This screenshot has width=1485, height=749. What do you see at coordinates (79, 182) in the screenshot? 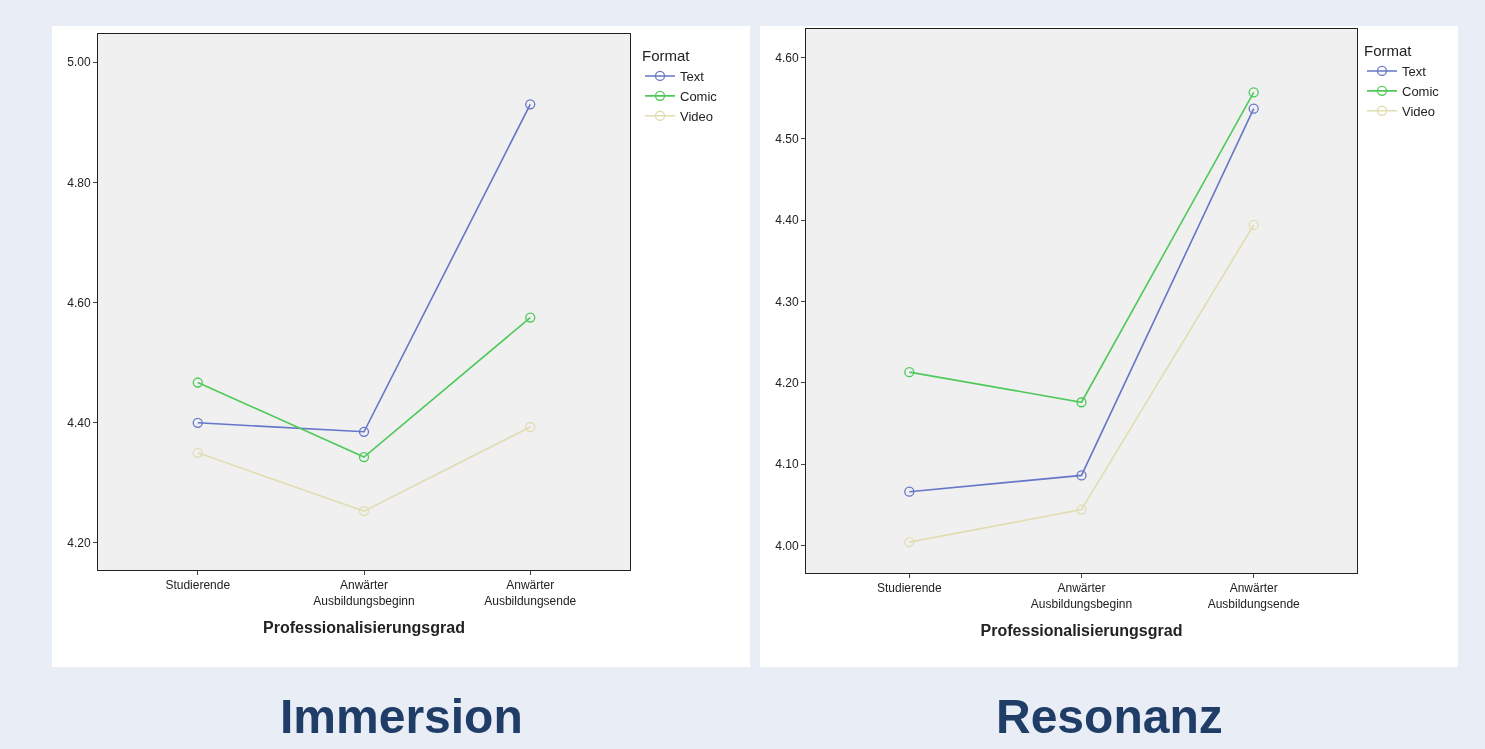
I see `y-tick-label: 4.80` at bounding box center [79, 182].